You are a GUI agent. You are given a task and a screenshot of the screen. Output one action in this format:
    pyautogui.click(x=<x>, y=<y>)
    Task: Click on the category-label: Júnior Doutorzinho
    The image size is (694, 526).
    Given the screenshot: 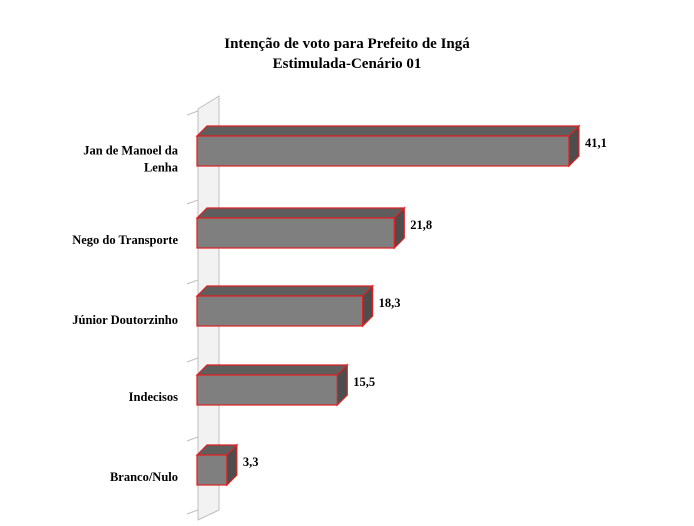 What is the action you would take?
    pyautogui.click(x=125, y=320)
    